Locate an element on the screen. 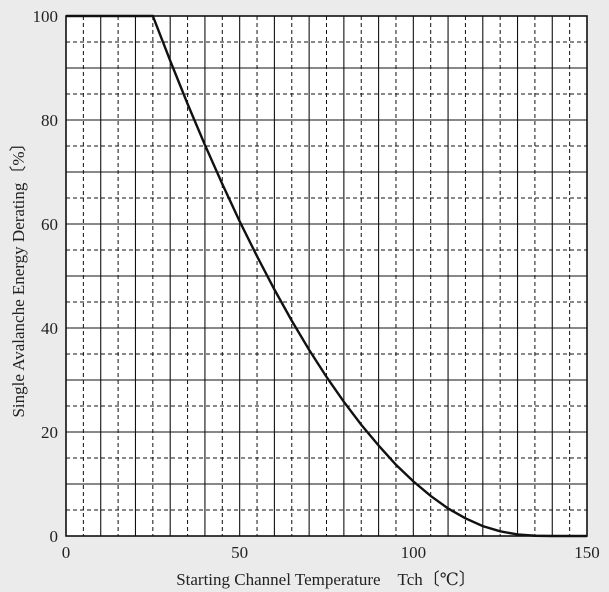 The image size is (609, 592). y-tick-label: 40 is located at coordinates (49, 328).